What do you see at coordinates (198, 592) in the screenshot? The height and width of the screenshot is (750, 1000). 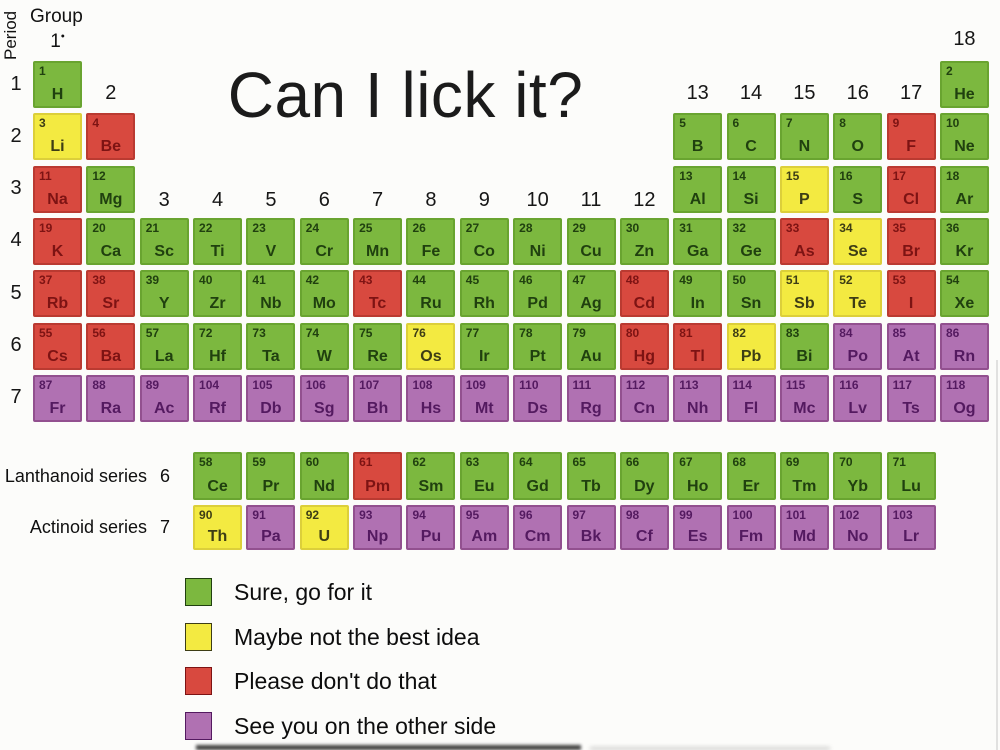 I see `legend-swatch-green` at bounding box center [198, 592].